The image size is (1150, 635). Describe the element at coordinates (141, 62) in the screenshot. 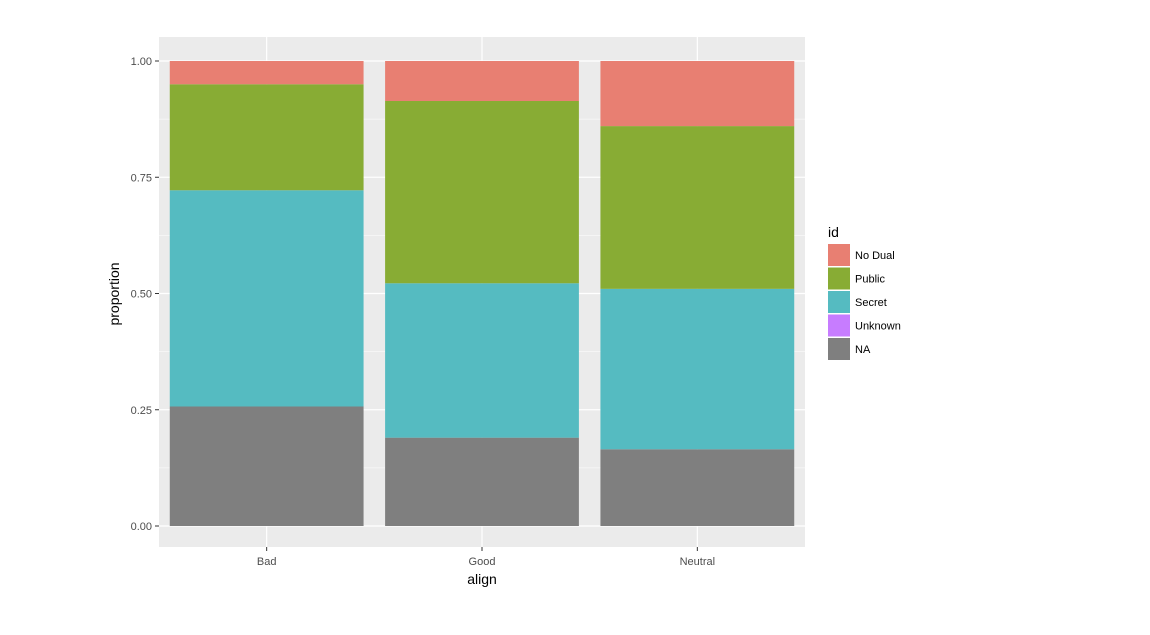

I see `y-tick-label: 1.00` at that location.